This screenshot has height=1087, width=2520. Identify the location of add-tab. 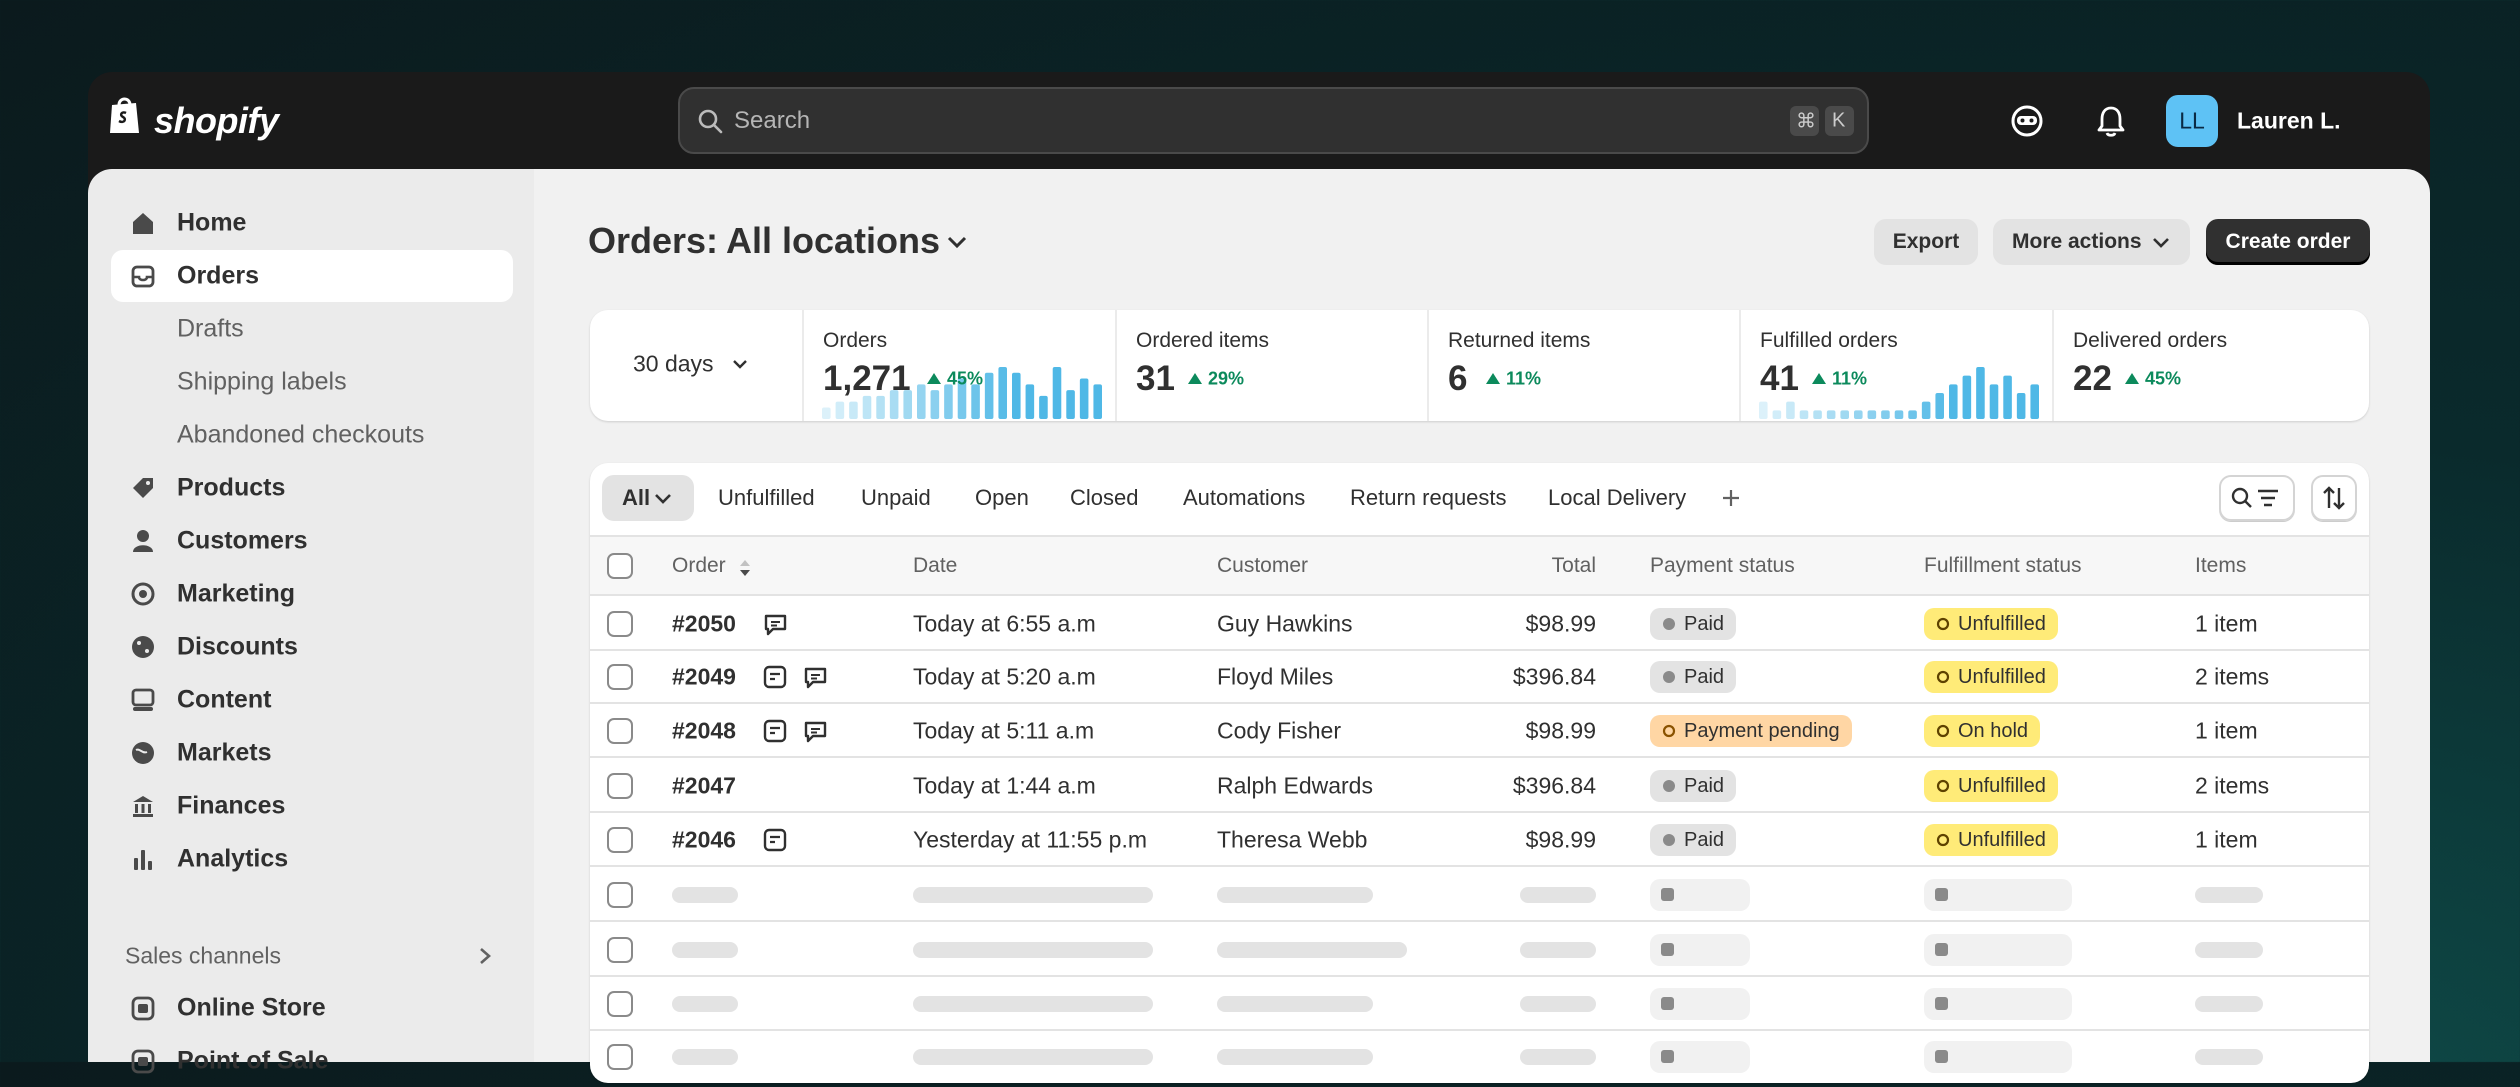
(1731, 498).